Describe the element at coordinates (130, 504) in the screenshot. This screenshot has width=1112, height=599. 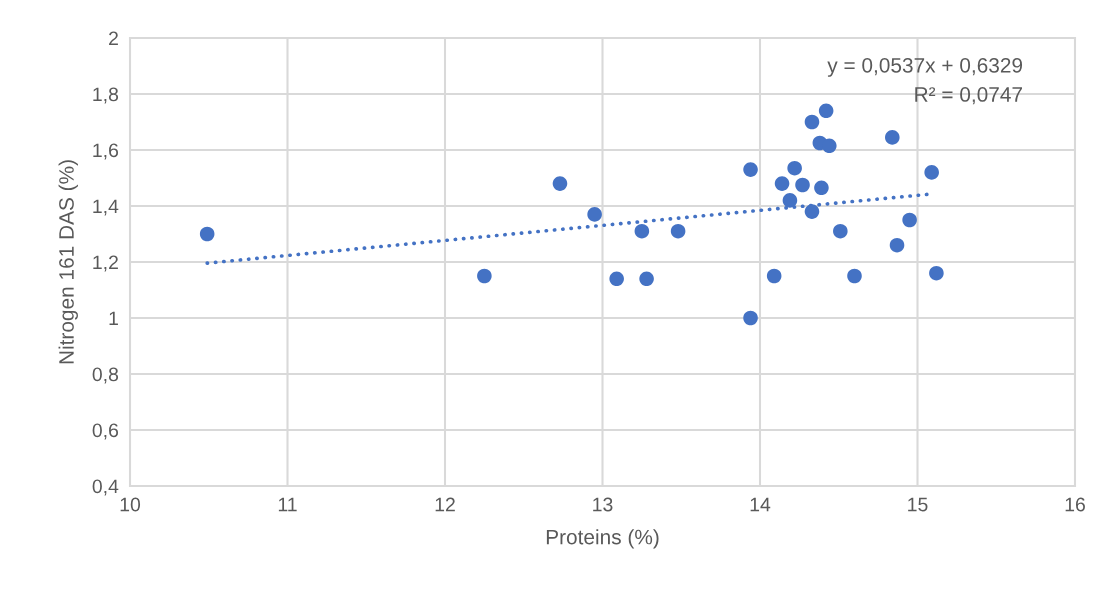
I see `x-tick-label: 10` at that location.